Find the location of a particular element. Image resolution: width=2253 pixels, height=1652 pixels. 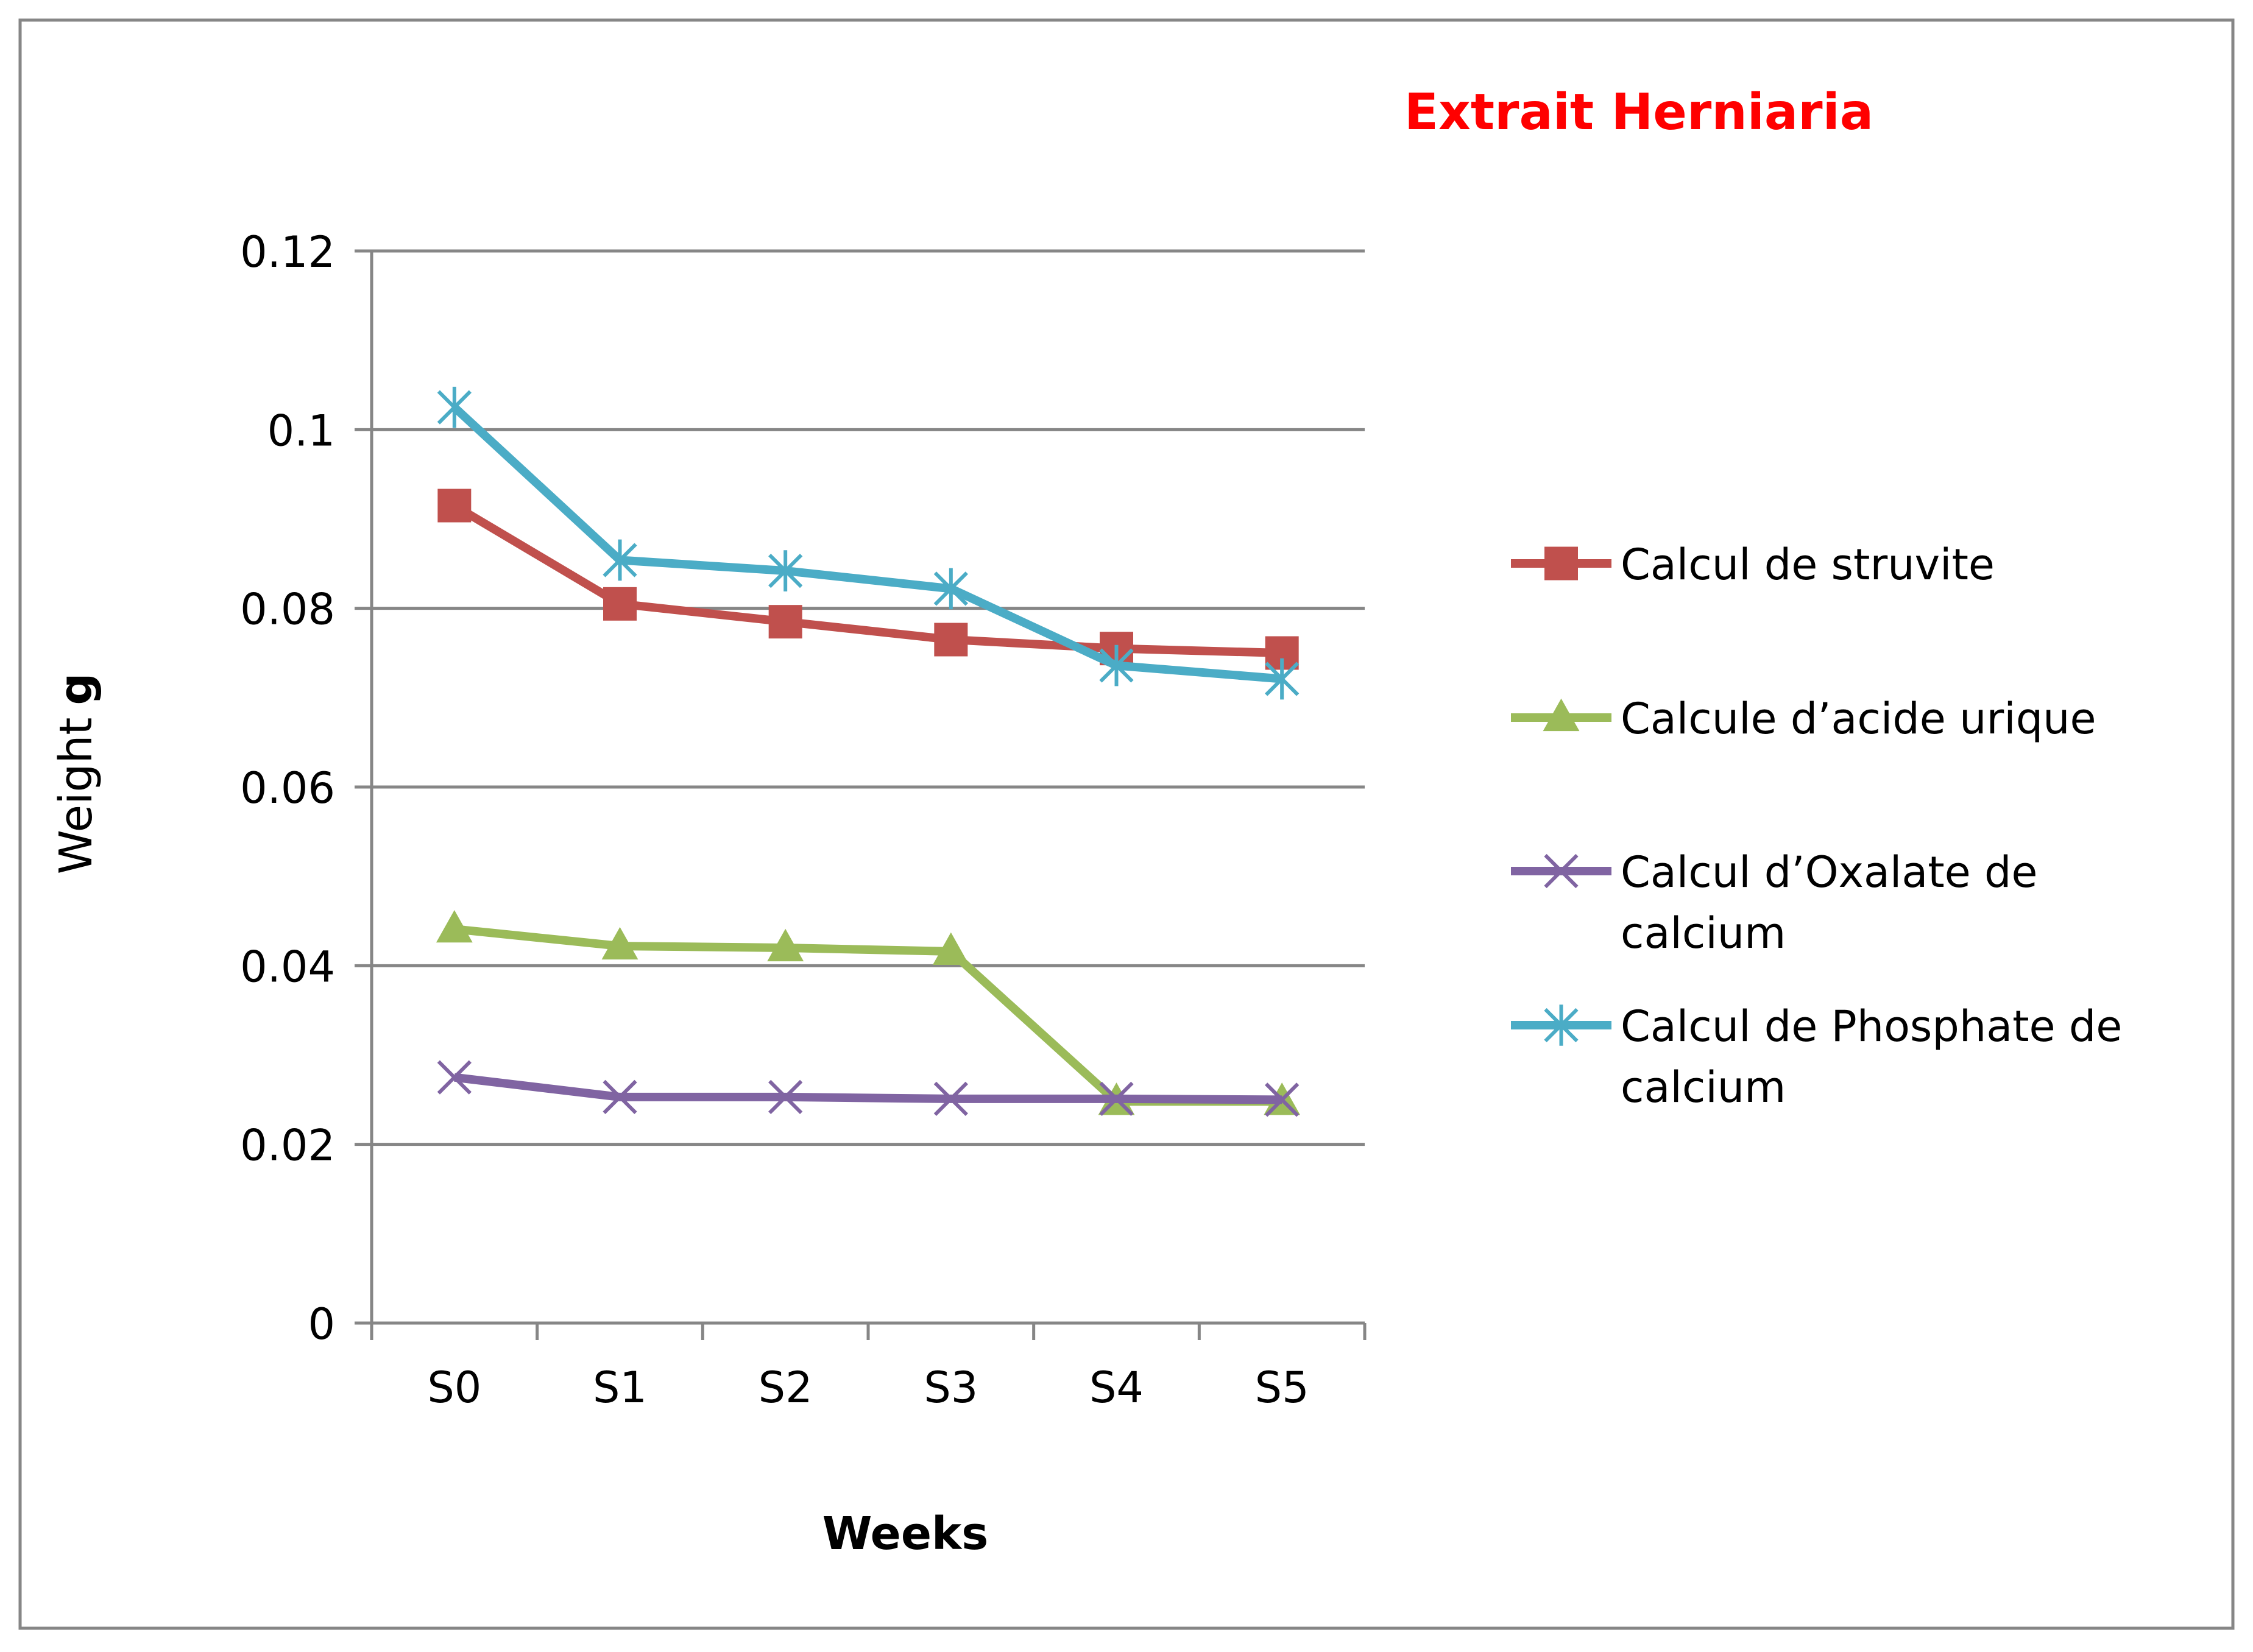

legend-label: Calcul d’Oxalate de calcium is located at coordinates (1829, 903).